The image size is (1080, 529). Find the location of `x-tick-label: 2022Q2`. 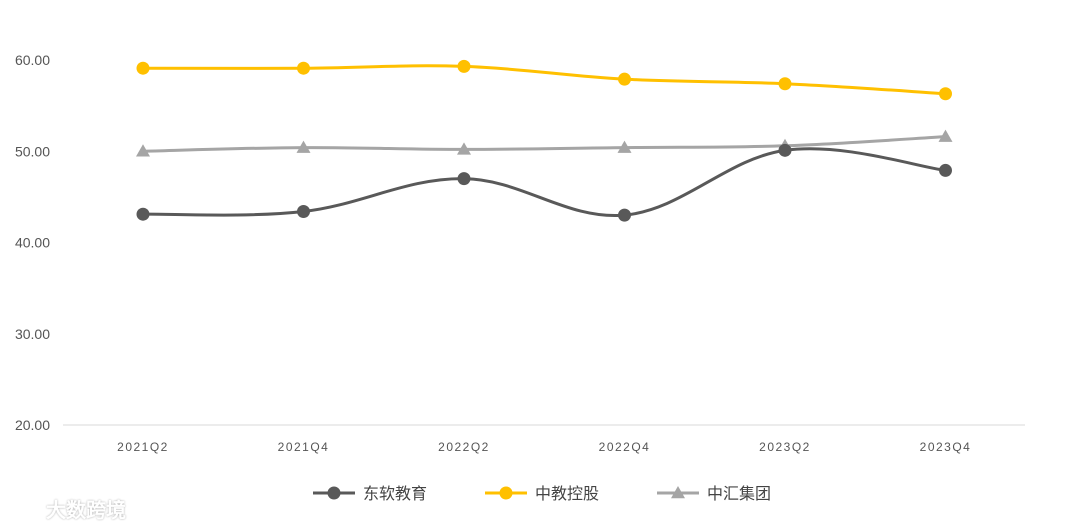

x-tick-label: 2022Q2 is located at coordinates (464, 447).